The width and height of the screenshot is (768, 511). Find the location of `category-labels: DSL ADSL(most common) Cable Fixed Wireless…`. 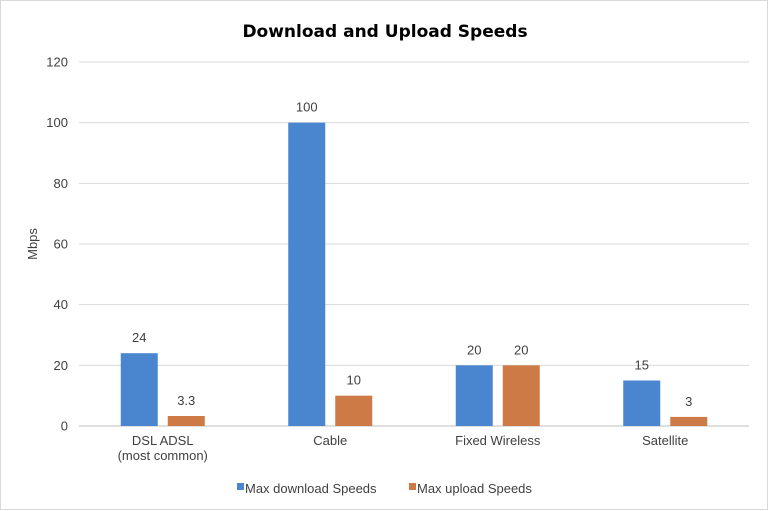

category-labels: DSL ADSL(most common) Cable Fixed Wireless… is located at coordinates (403, 448).